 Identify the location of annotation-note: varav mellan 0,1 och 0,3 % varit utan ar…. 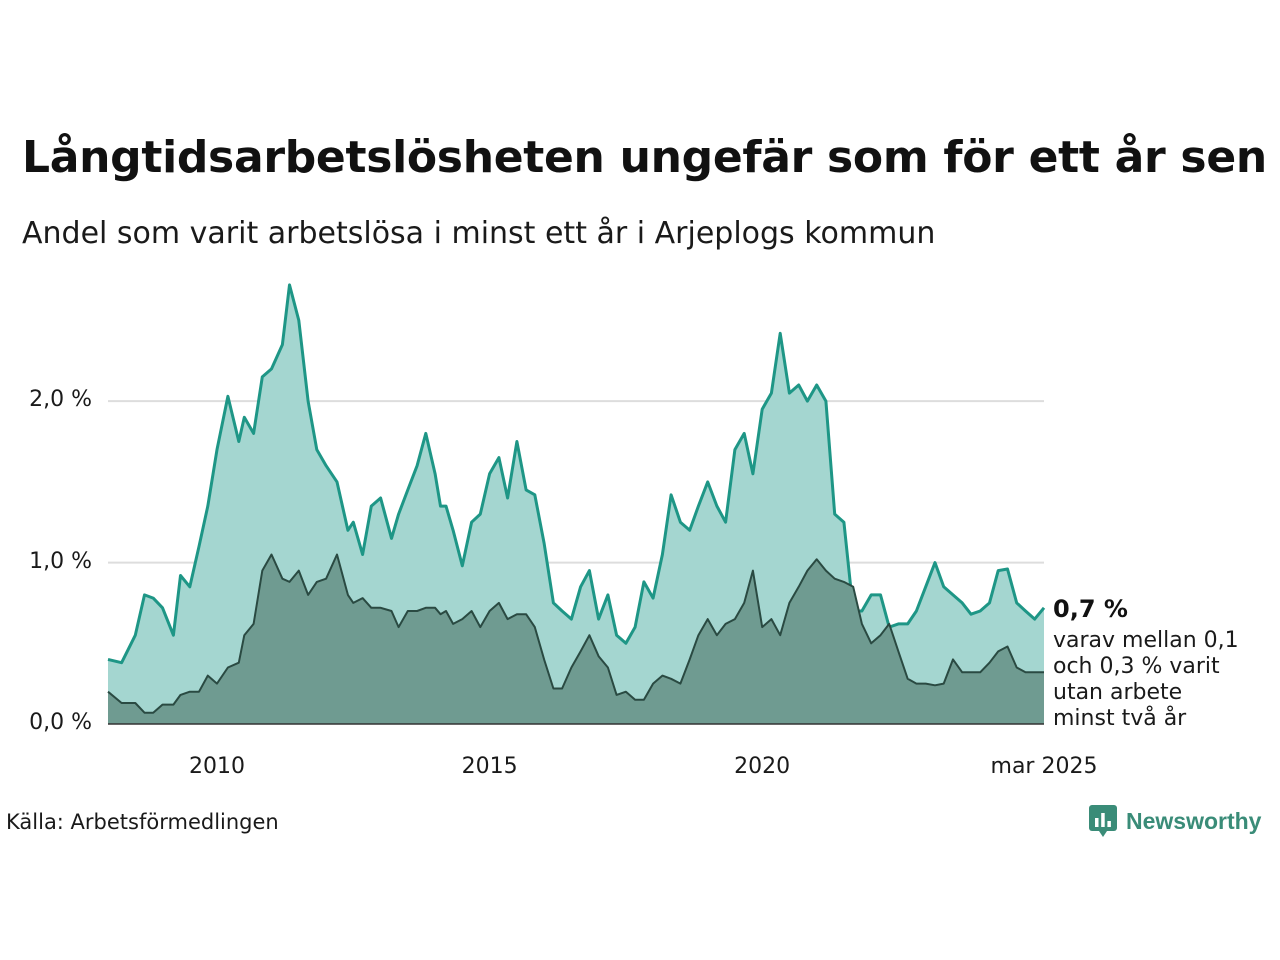
(1163, 680).